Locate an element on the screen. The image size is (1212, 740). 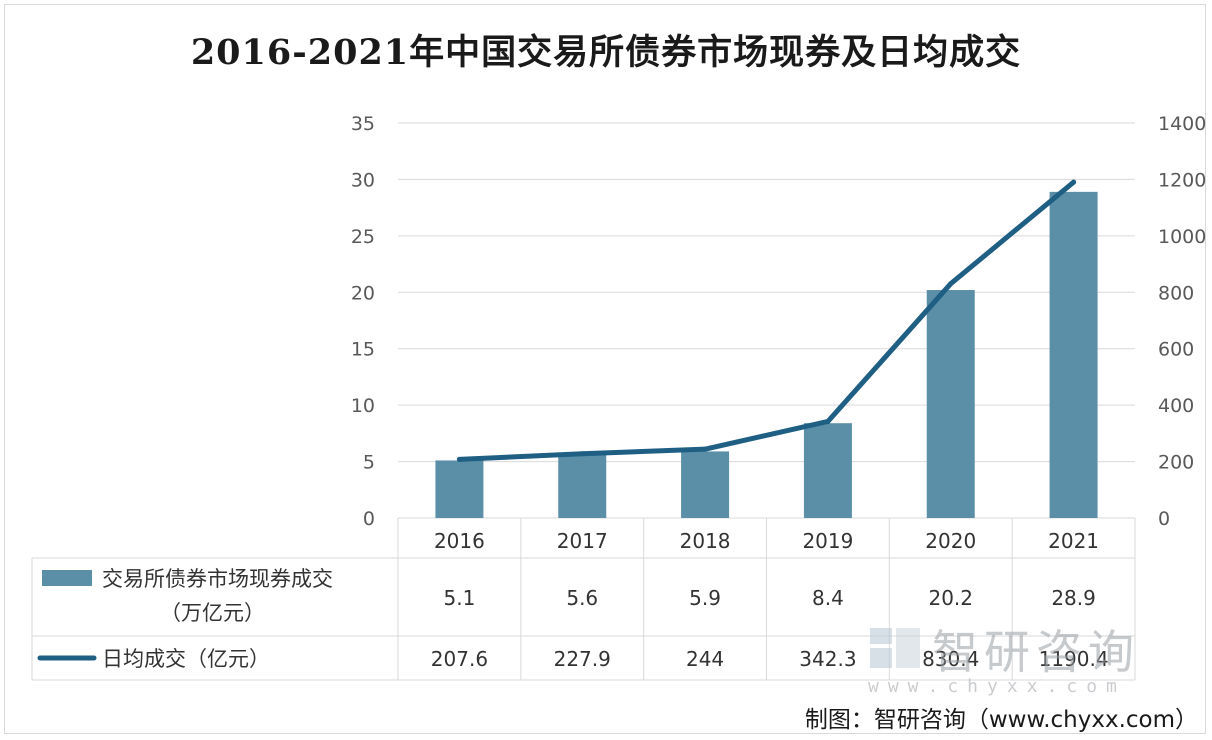
watermark-logo-icon is located at coordinates (895, 648).